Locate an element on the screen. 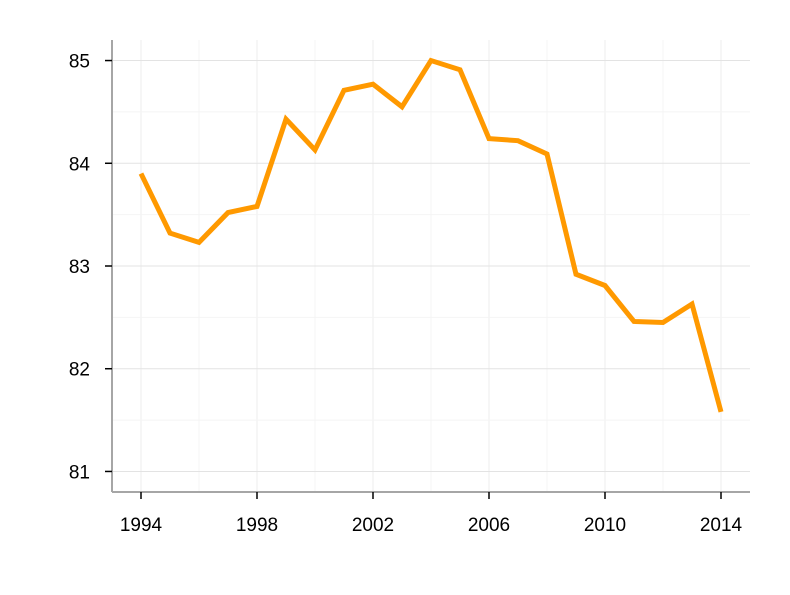 The image size is (790, 595). y-tick-label: 84 is located at coordinates (80, 164).